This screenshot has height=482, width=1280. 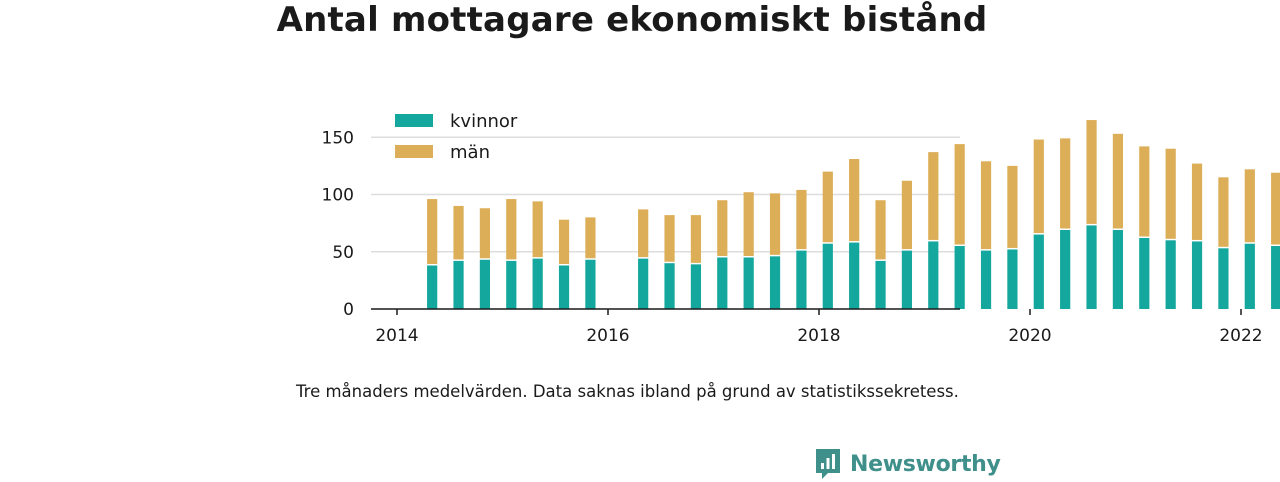 I want to click on y-tick-label: 100, so click(x=338, y=196).